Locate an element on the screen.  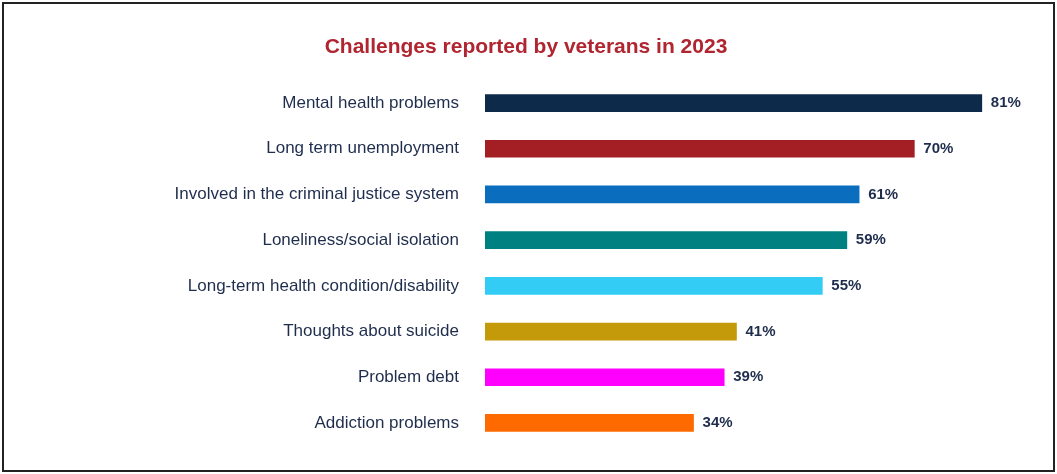
y-tick-label: Long-term health condition/disability is located at coordinates (323, 285).